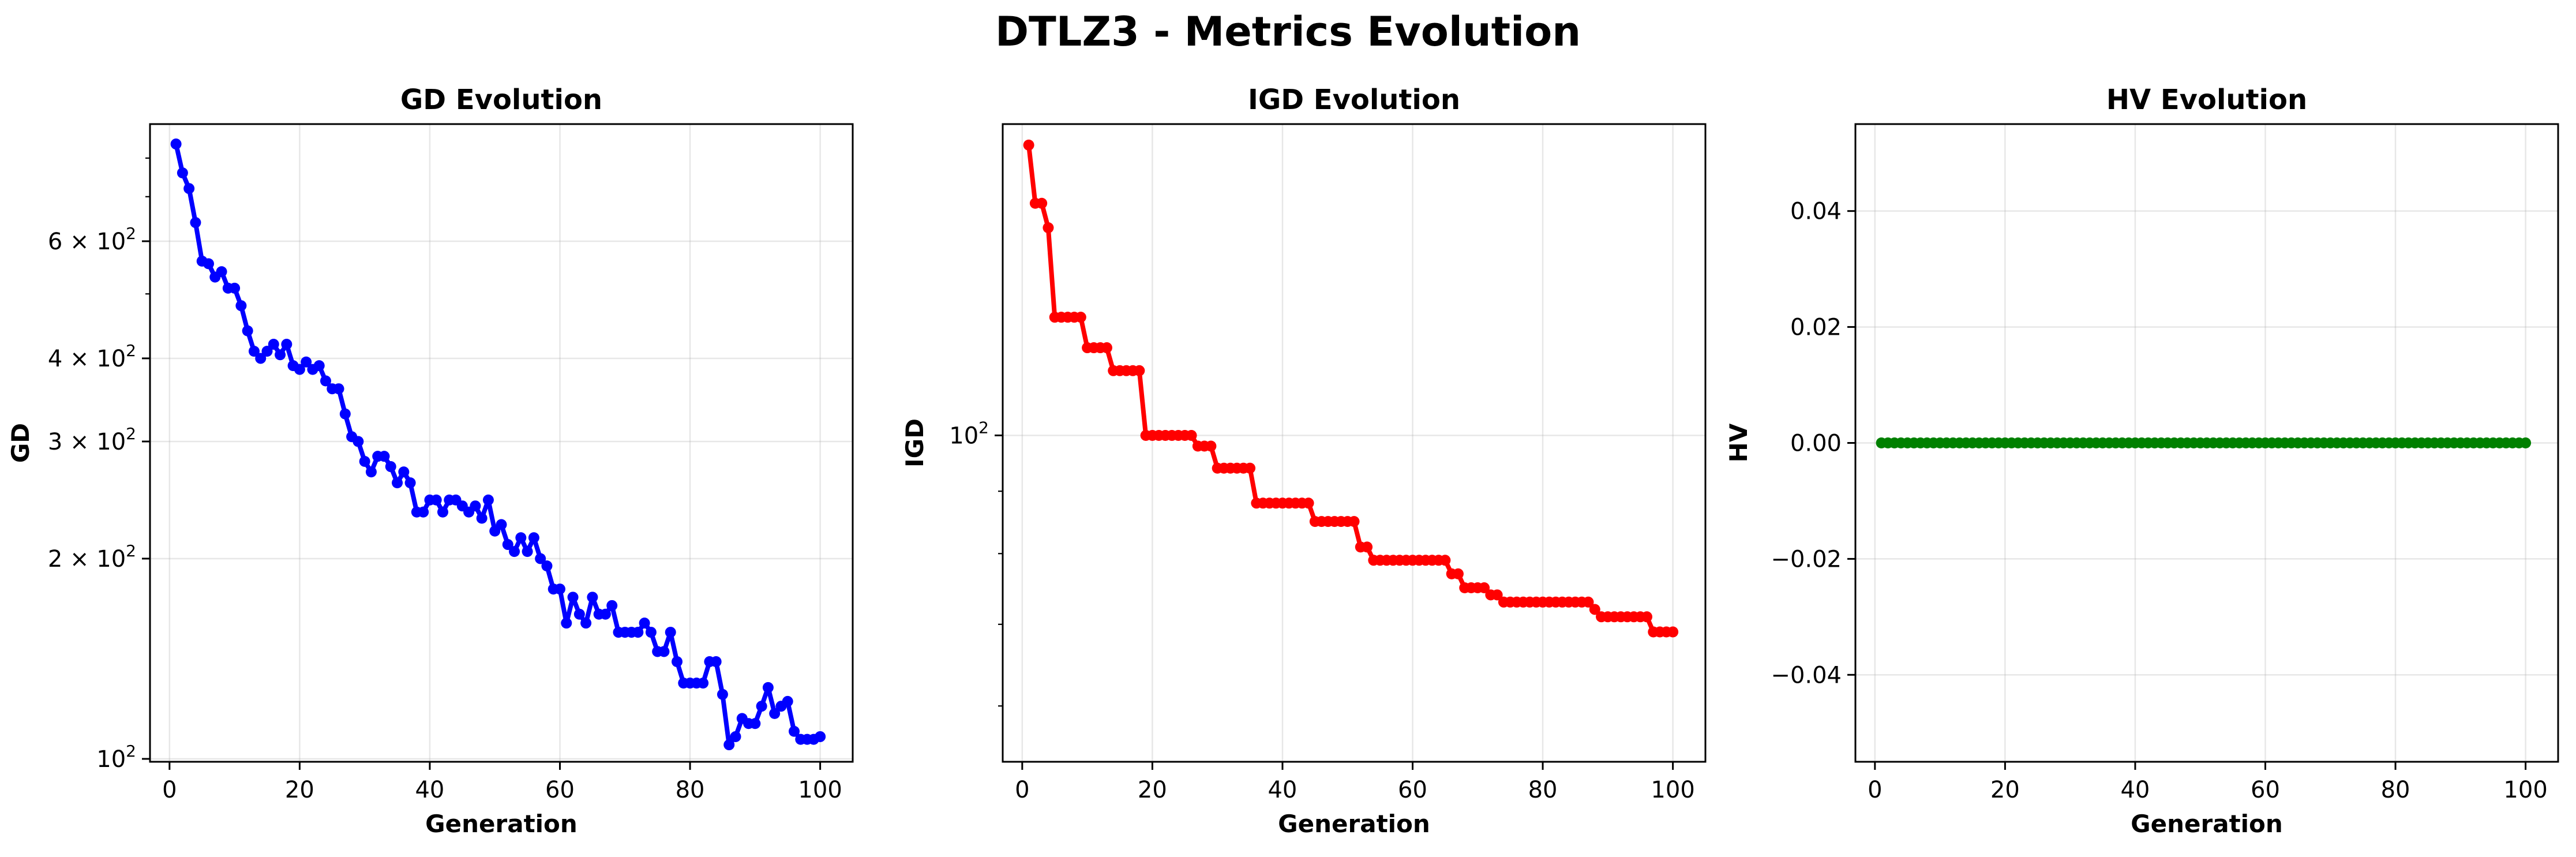 Image resolution: width=2576 pixels, height=857 pixels. Describe the element at coordinates (1288, 32) in the screenshot. I see `figure-title: DTLZ3 - Metrics Evolution` at that location.